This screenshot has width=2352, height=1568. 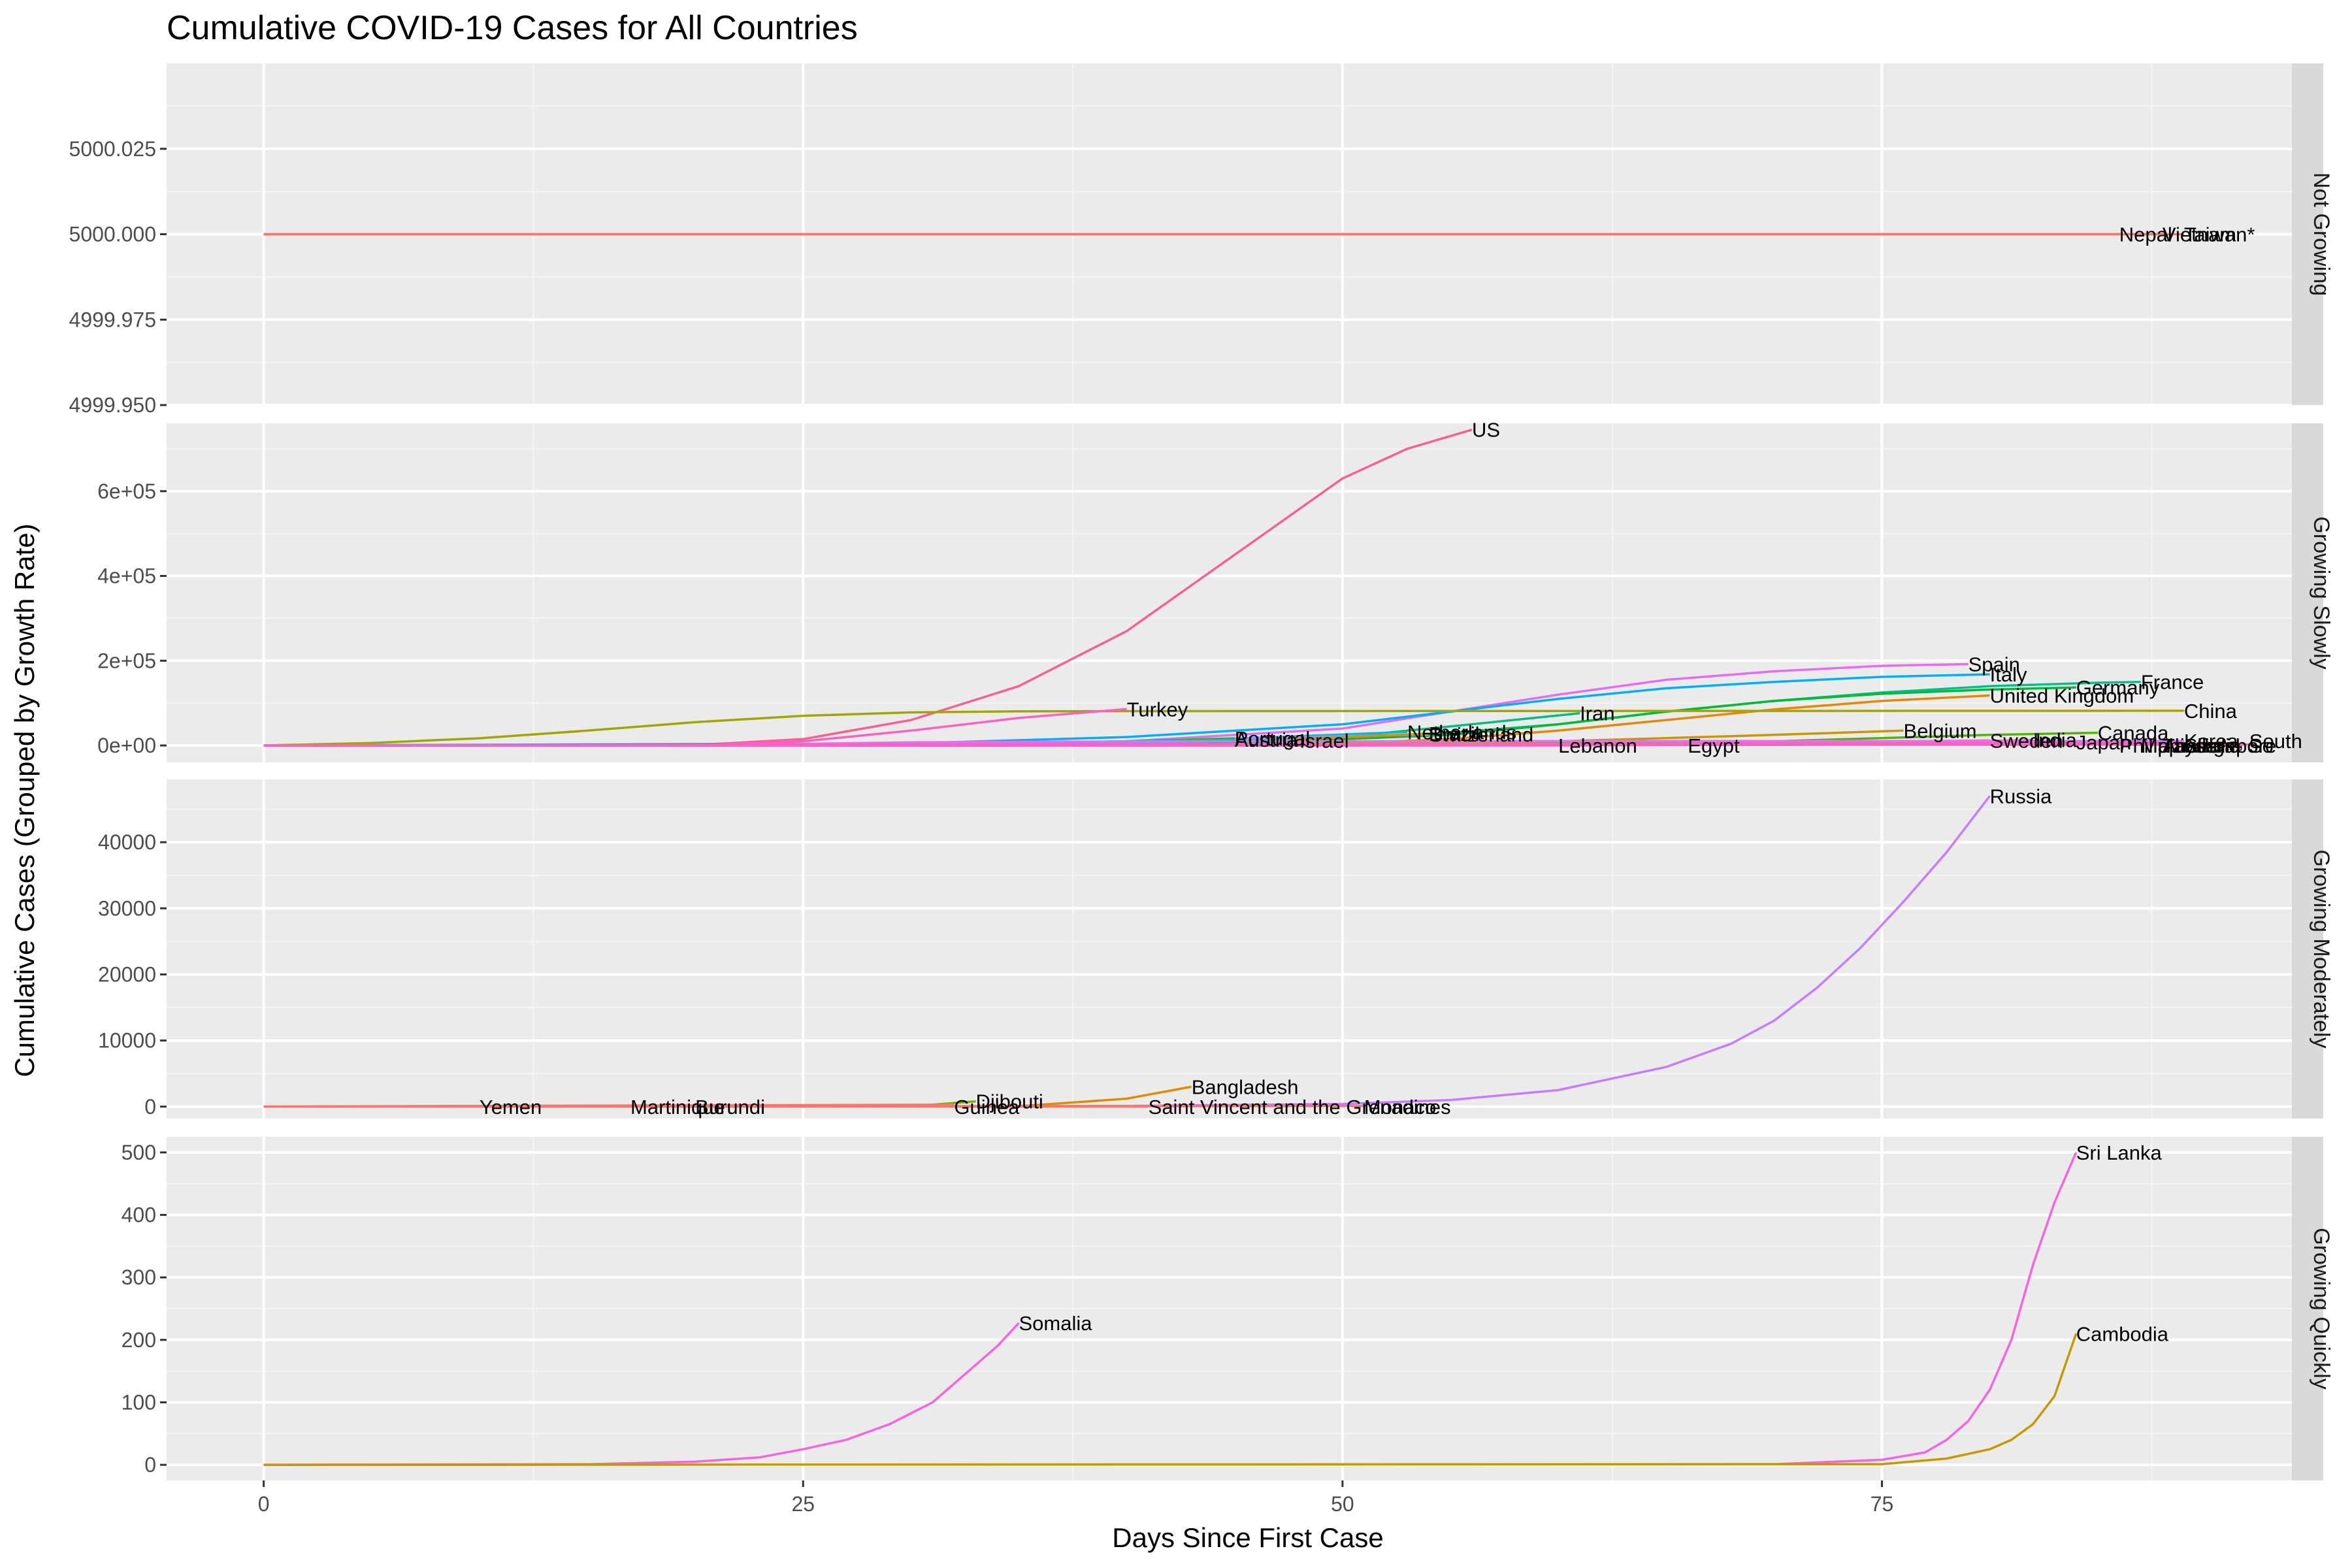 I want to click on series-label-vietnam: Vietnam, so click(x=2199, y=234).